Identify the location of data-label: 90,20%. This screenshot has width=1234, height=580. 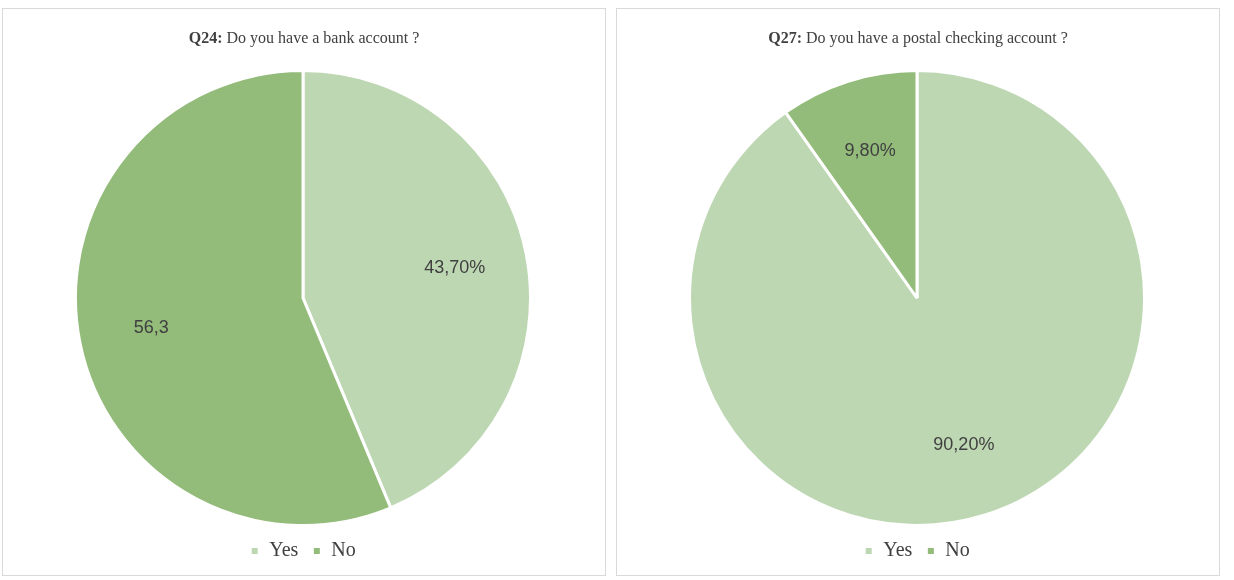
(964, 444).